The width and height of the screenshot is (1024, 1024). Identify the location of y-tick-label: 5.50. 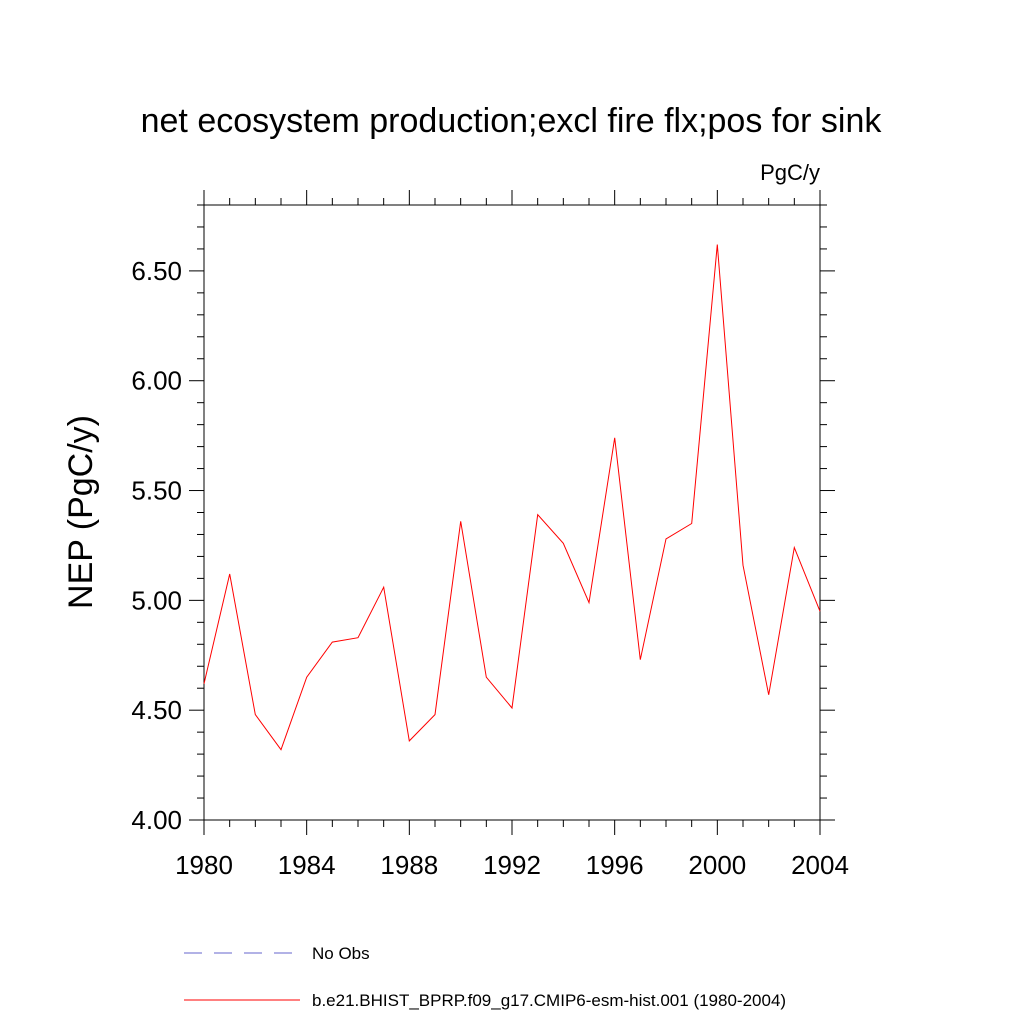
(156, 491).